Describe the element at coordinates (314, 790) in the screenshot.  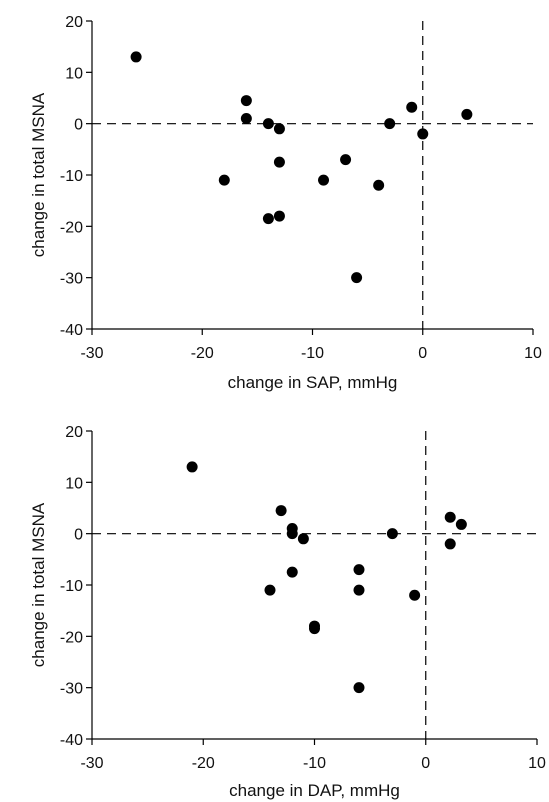
I see `x-axis-title: change in DAP, mmHg` at that location.